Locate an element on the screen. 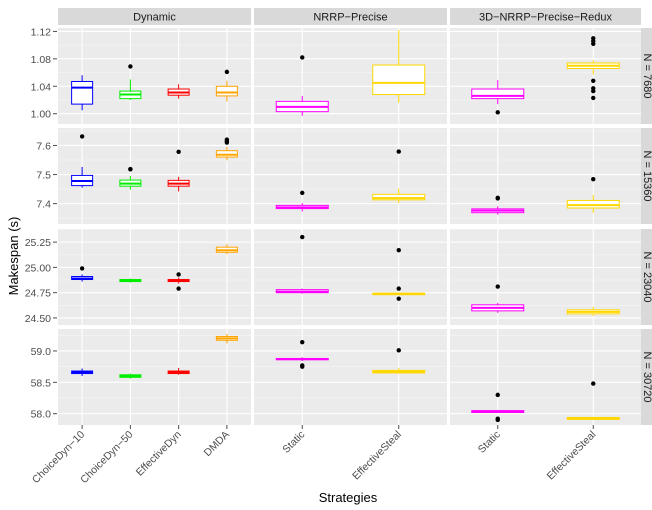 This screenshot has height=510, width=652. row-strip-label: N = 15360 is located at coordinates (646, 175).